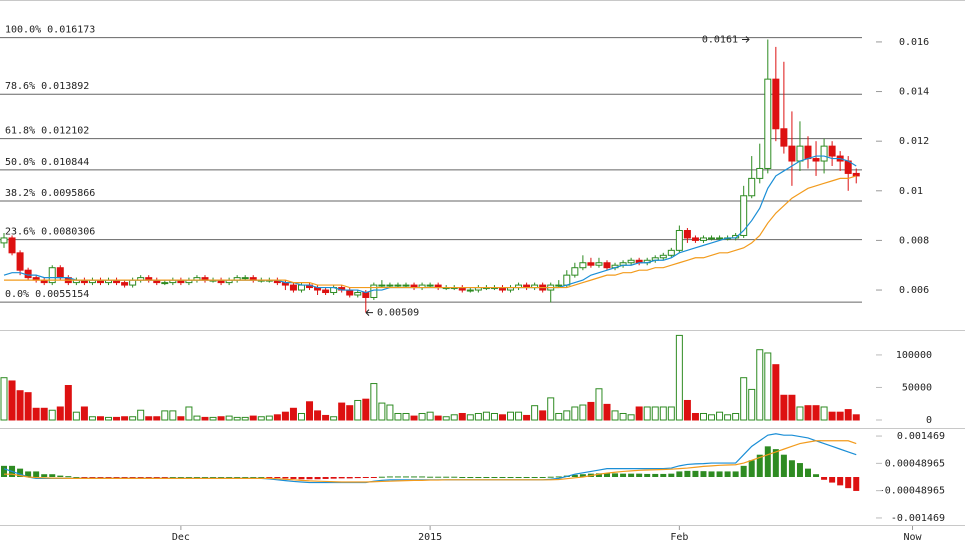 The image size is (965, 546). Describe the element at coordinates (20, 131) in the screenshot. I see `fib-ratio: 61.8%` at that location.